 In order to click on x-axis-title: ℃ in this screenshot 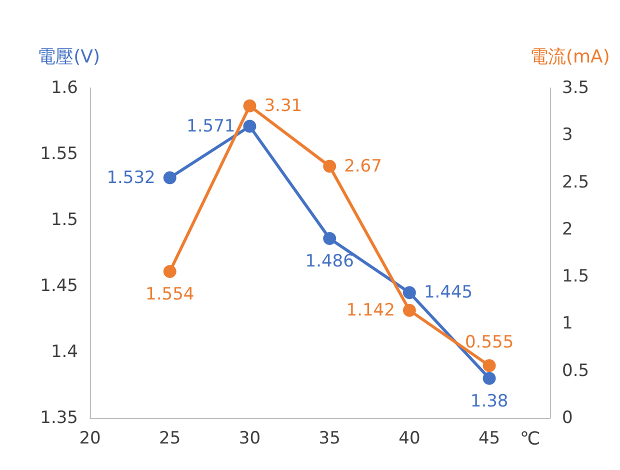, I will do `click(530, 439)`.